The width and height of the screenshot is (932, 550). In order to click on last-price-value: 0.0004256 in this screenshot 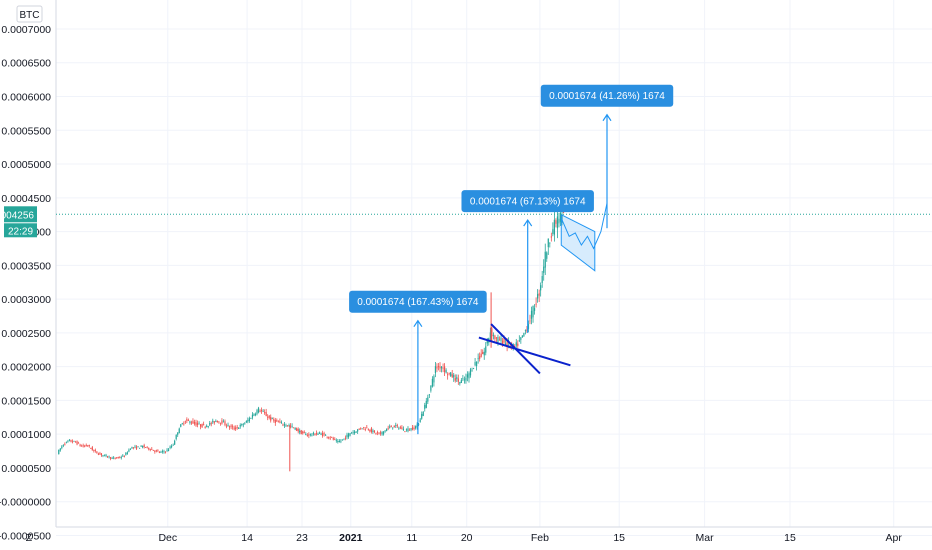, I will do `click(17, 215)`.